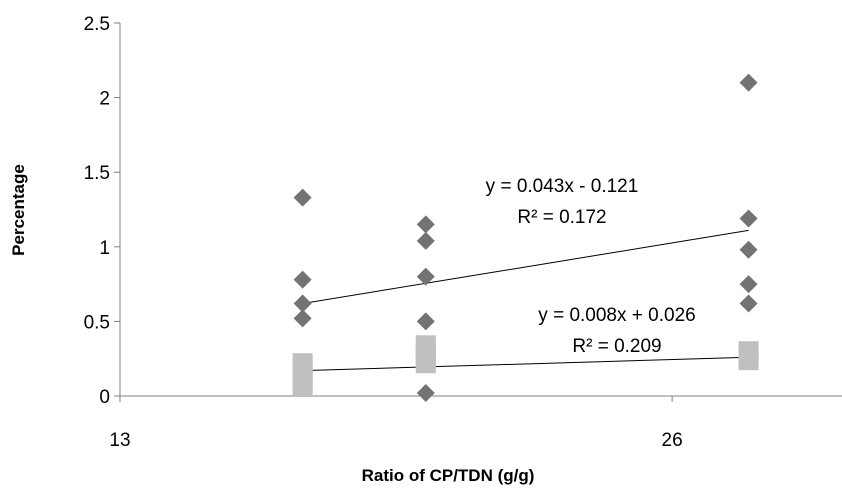 The width and height of the screenshot is (842, 488). What do you see at coordinates (672, 440) in the screenshot?
I see `x-tick-label: 26` at bounding box center [672, 440].